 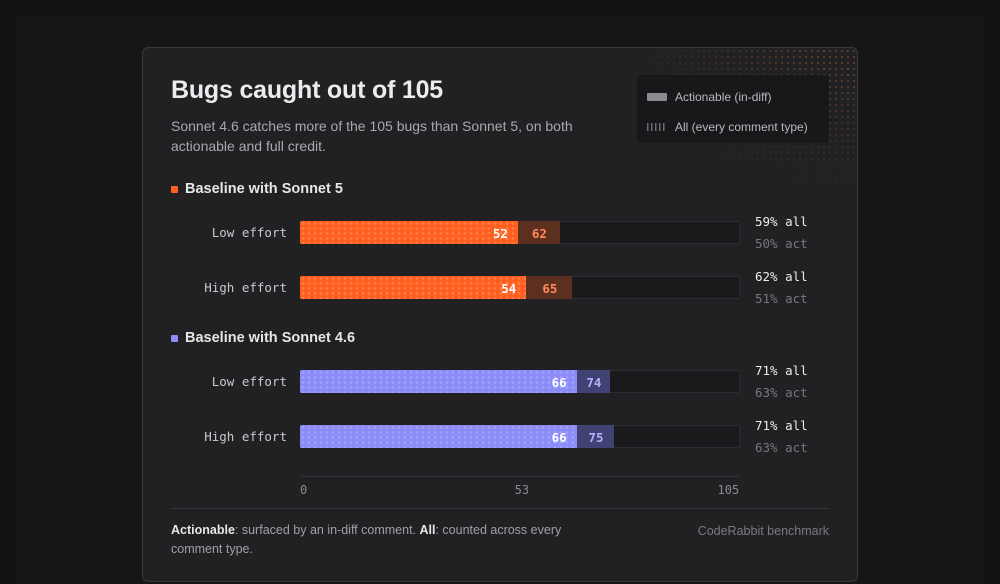 I want to click on value-label-all: 75, so click(x=596, y=437).